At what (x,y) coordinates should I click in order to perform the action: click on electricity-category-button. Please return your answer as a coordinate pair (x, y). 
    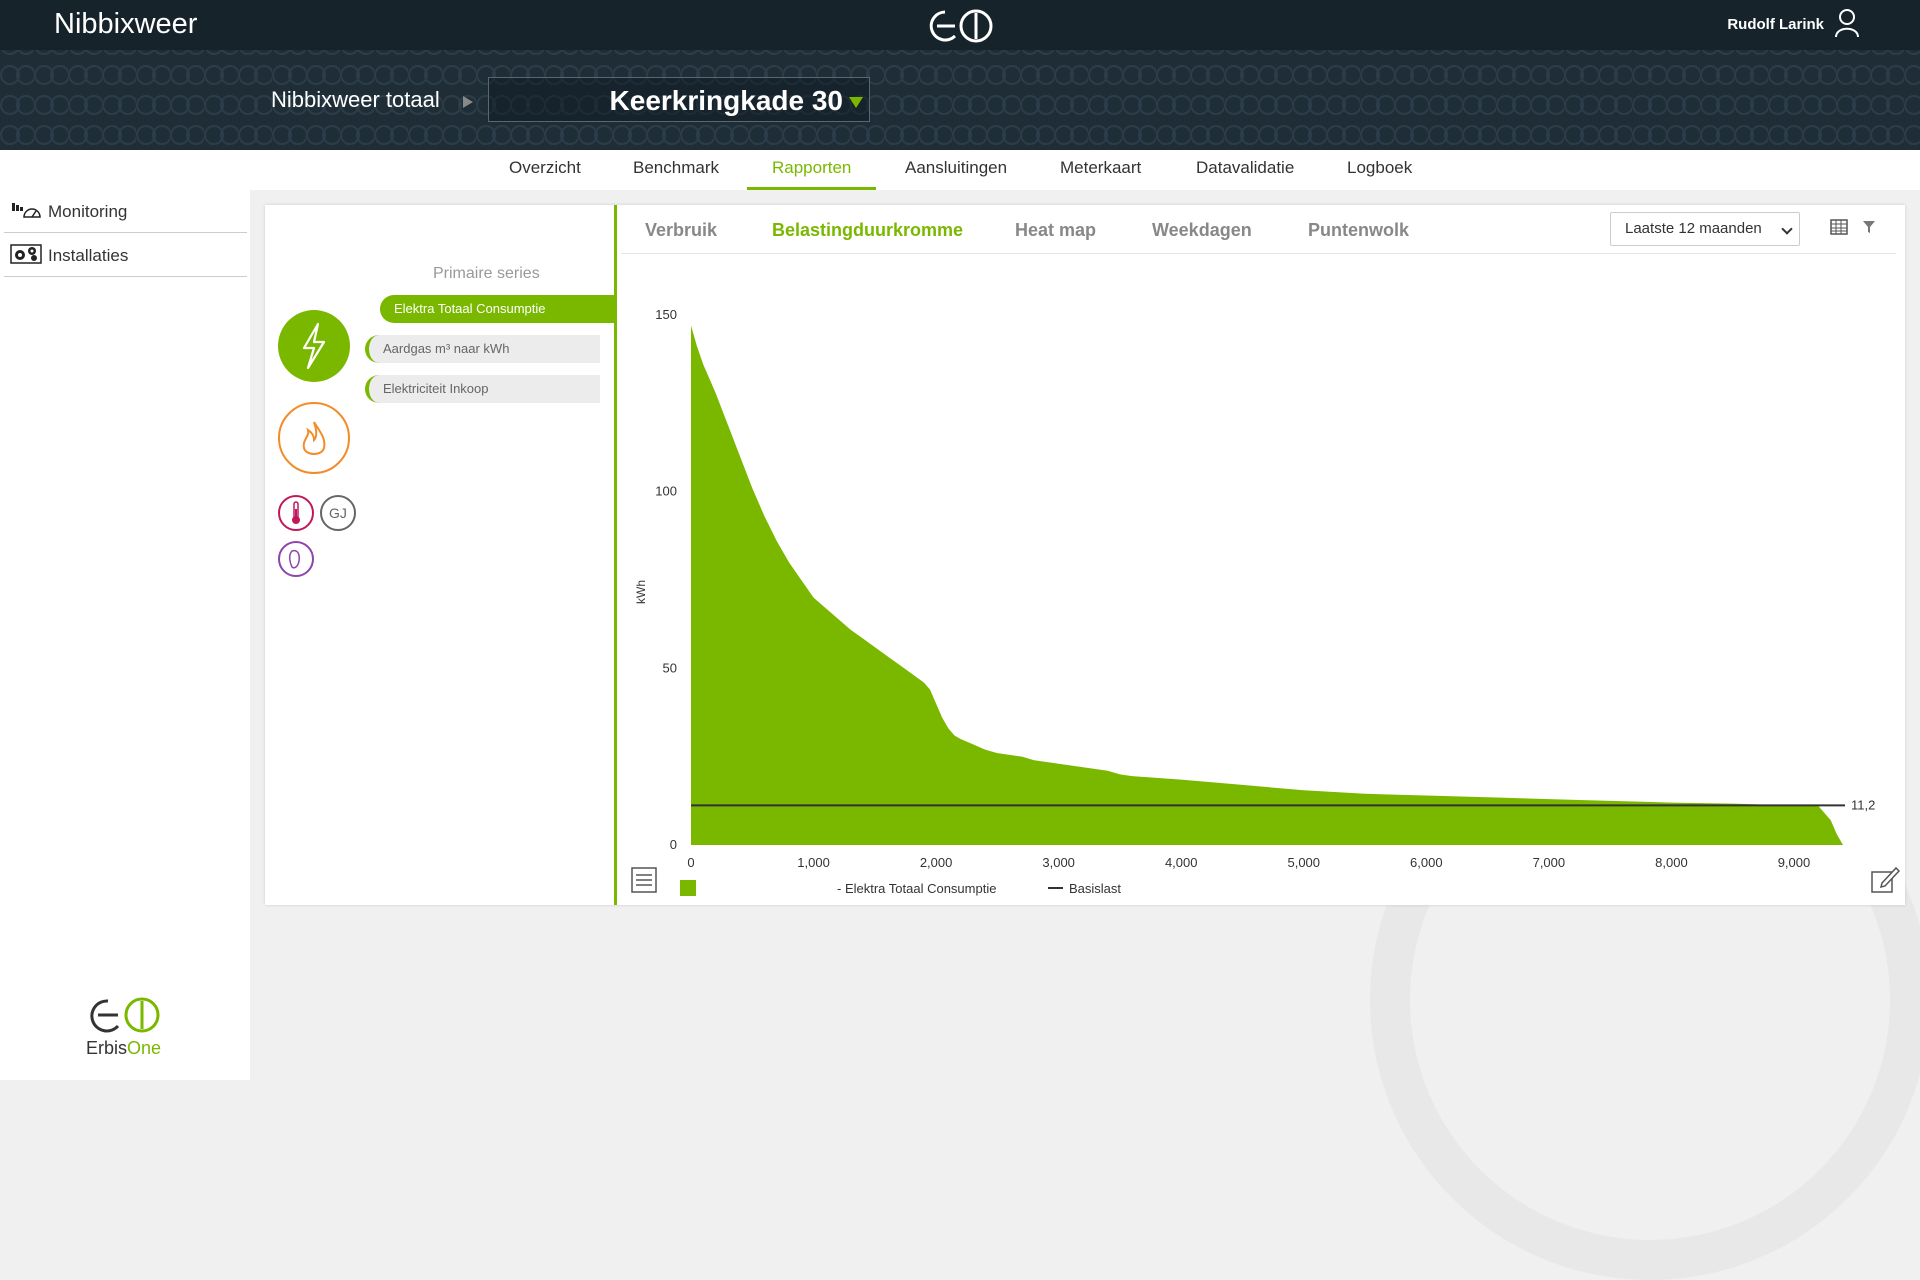
    Looking at the image, I should click on (314, 346).